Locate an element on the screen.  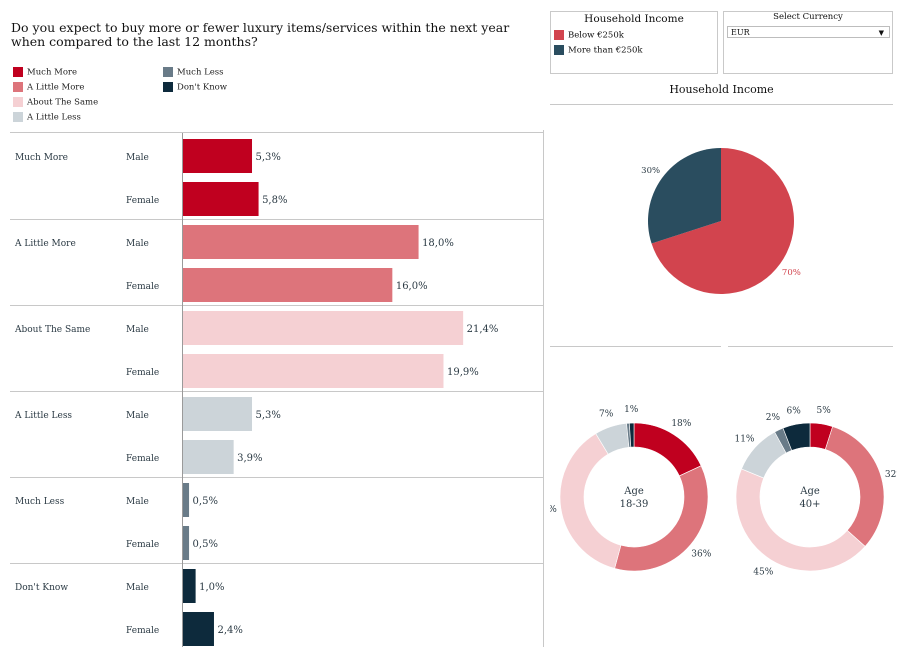
household-section-title: Household Income is located at coordinates (721, 89).